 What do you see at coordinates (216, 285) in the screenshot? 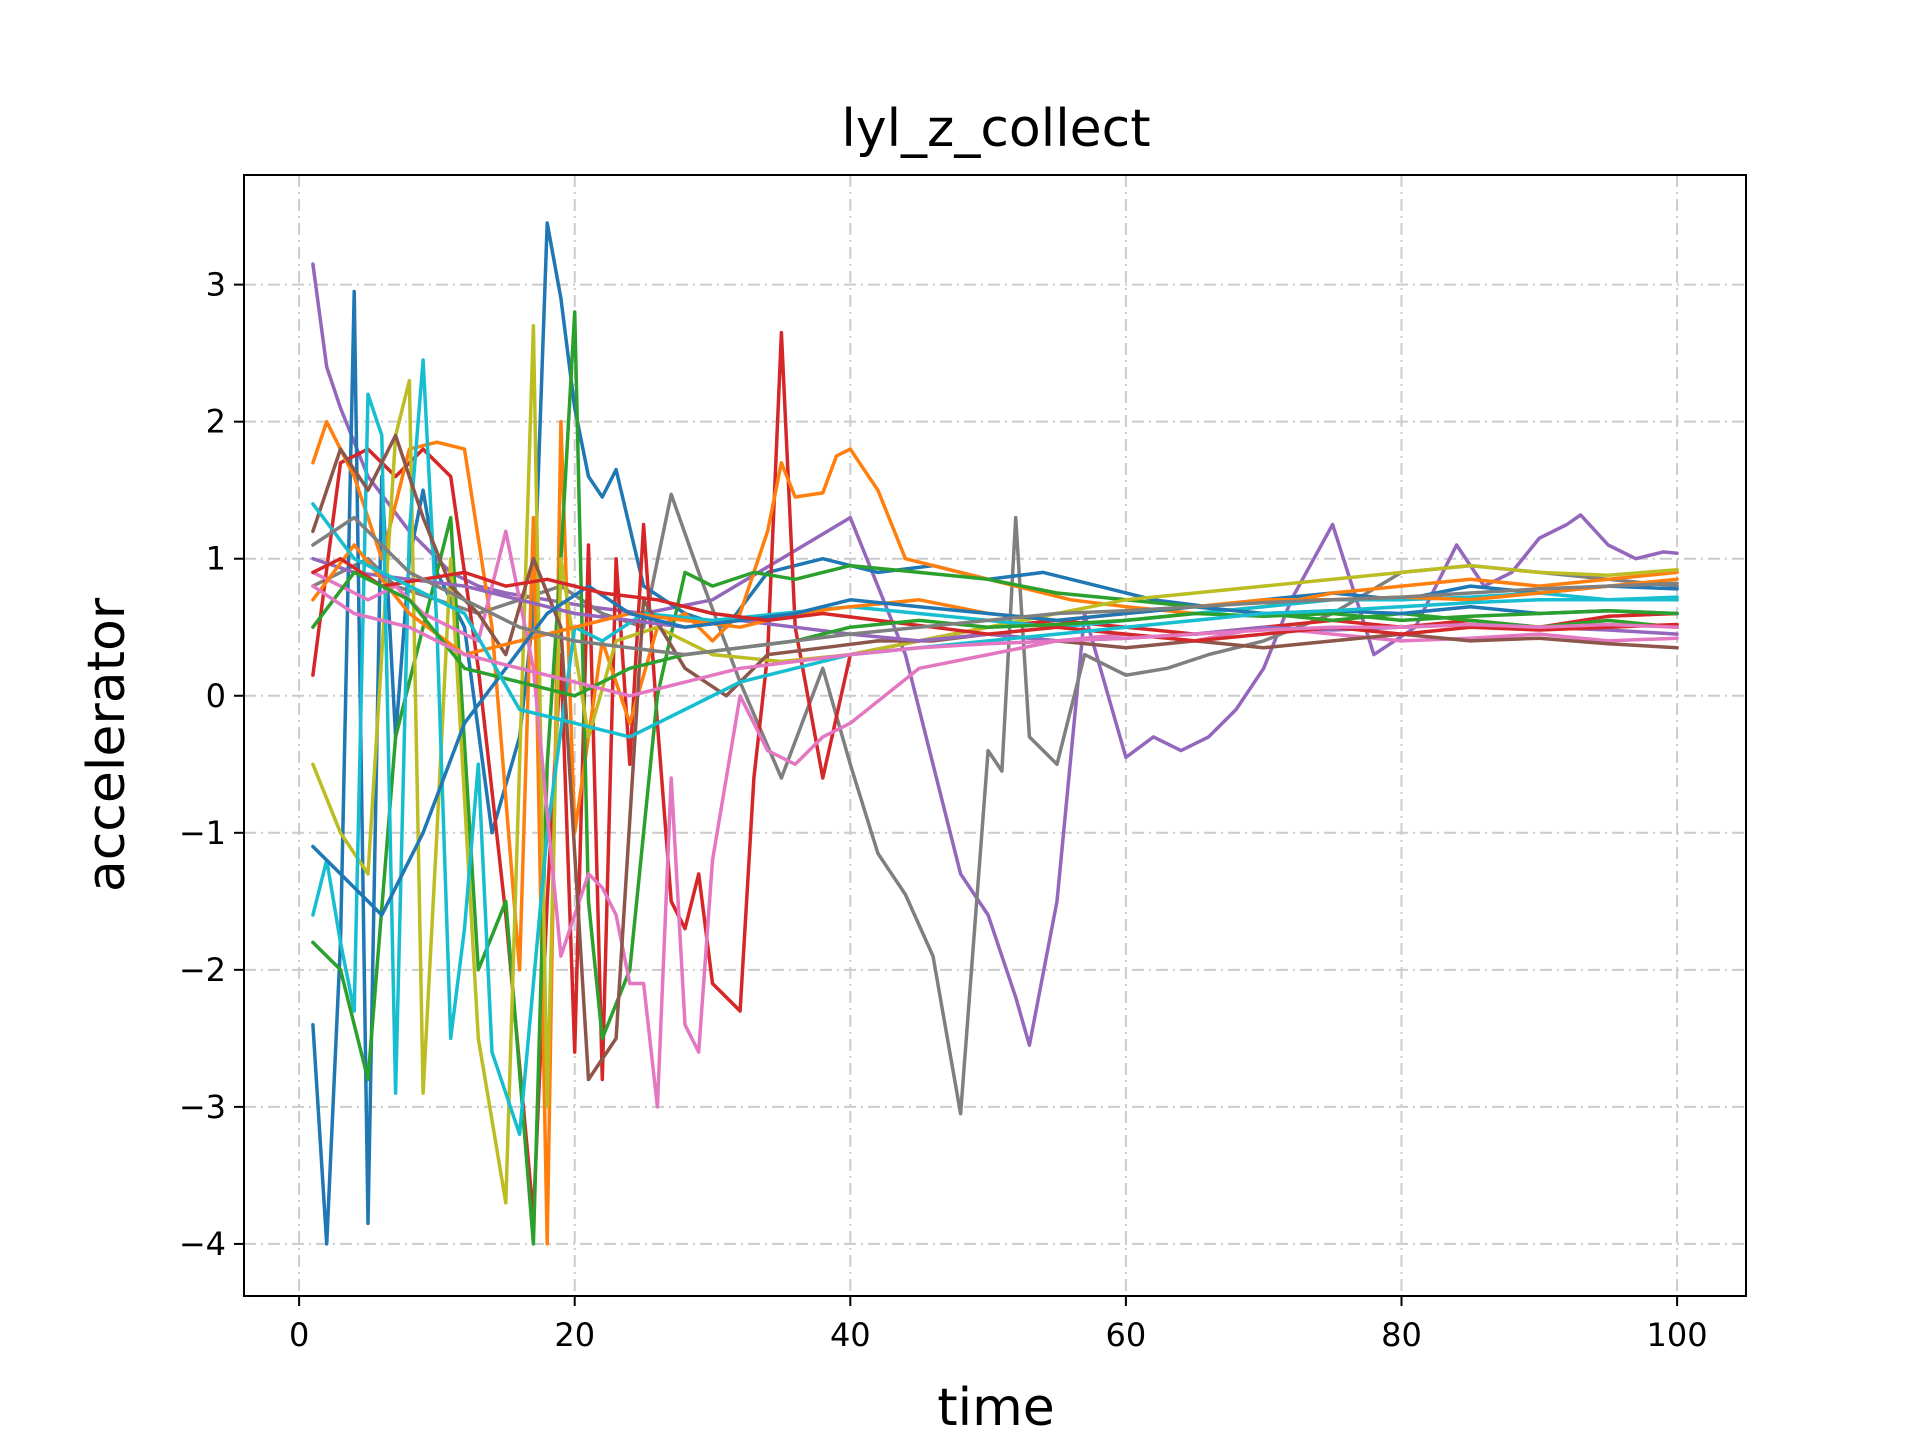
I see `y-tick-label: 3` at bounding box center [216, 285].